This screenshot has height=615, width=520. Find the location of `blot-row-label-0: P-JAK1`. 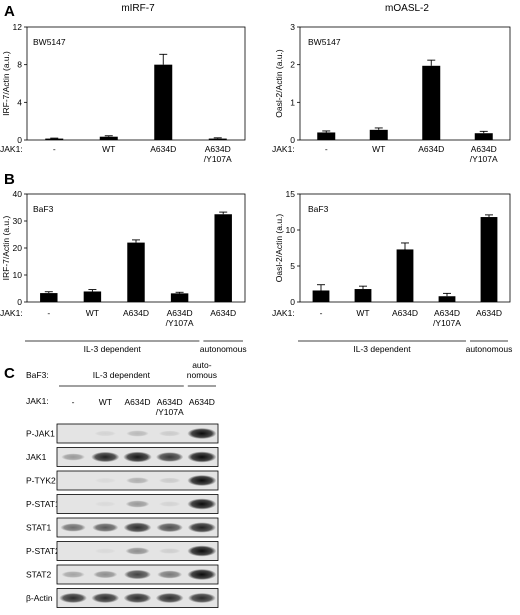

blot-row-label-0: P-JAK1 is located at coordinates (40, 434).